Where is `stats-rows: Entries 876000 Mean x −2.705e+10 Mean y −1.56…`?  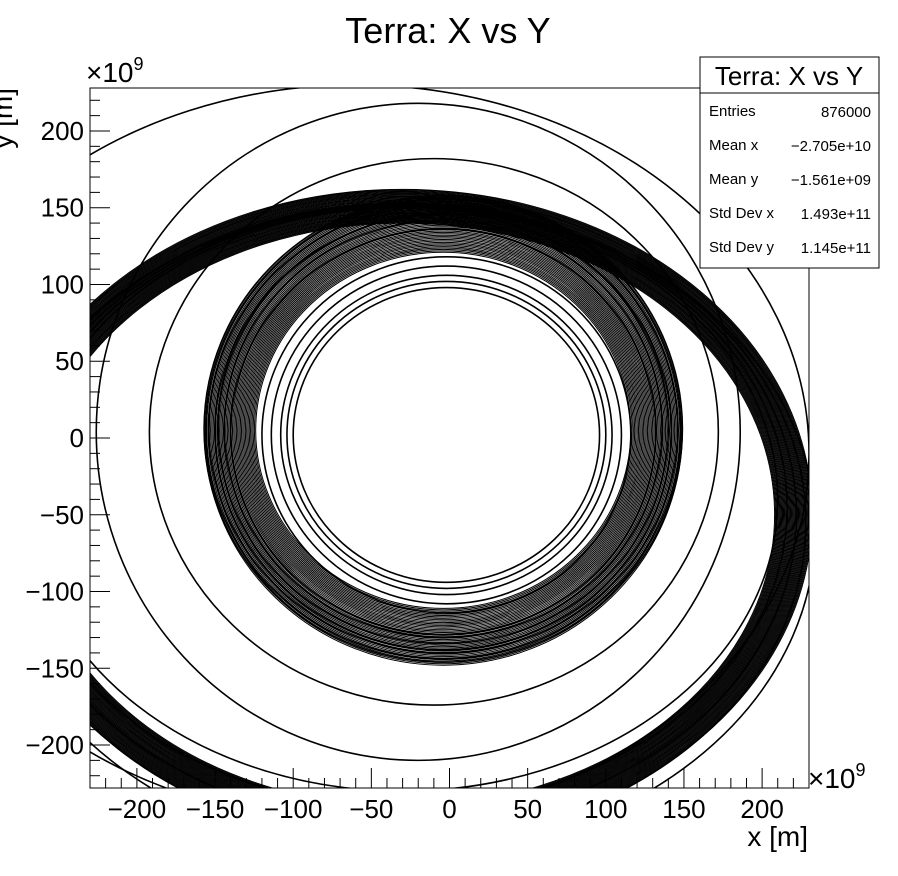
stats-rows: Entries 876000 Mean x −2.705e+10 Mean y −1.56… is located at coordinates (790, 180).